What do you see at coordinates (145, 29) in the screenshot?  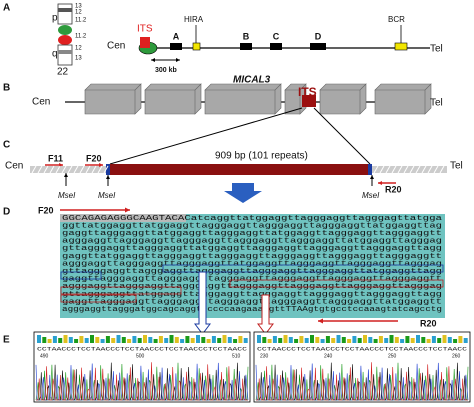 I see `its: ITS` at bounding box center [145, 29].